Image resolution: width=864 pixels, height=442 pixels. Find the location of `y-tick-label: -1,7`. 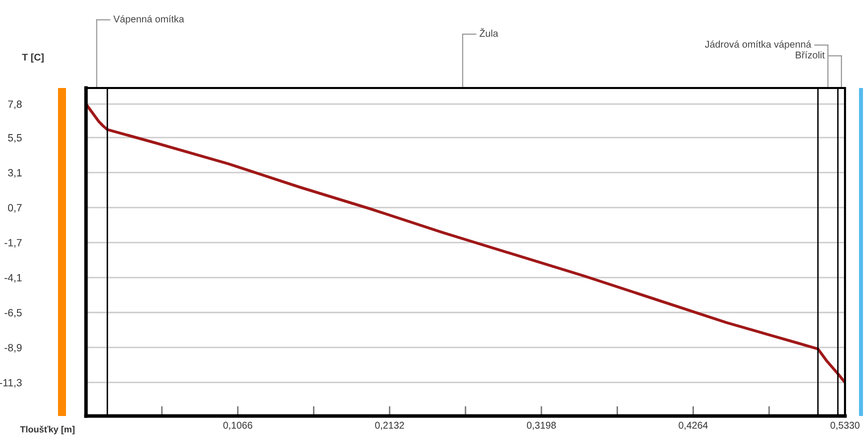

y-tick-label: -1,7 is located at coordinates (13, 243).